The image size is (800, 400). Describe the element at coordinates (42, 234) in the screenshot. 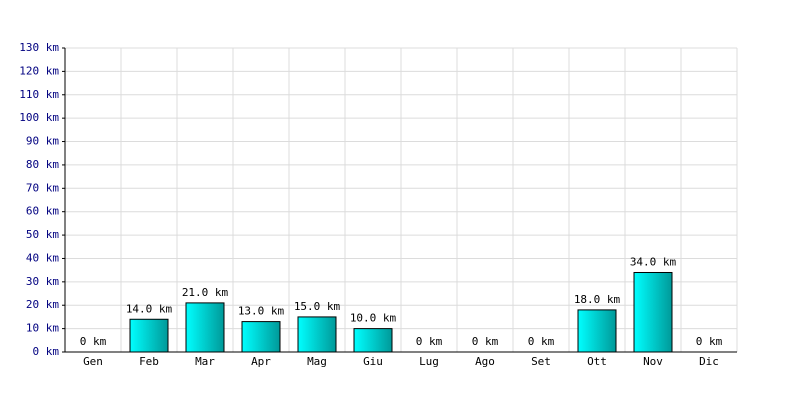

I see `y-tick-label: 50 km` at that location.